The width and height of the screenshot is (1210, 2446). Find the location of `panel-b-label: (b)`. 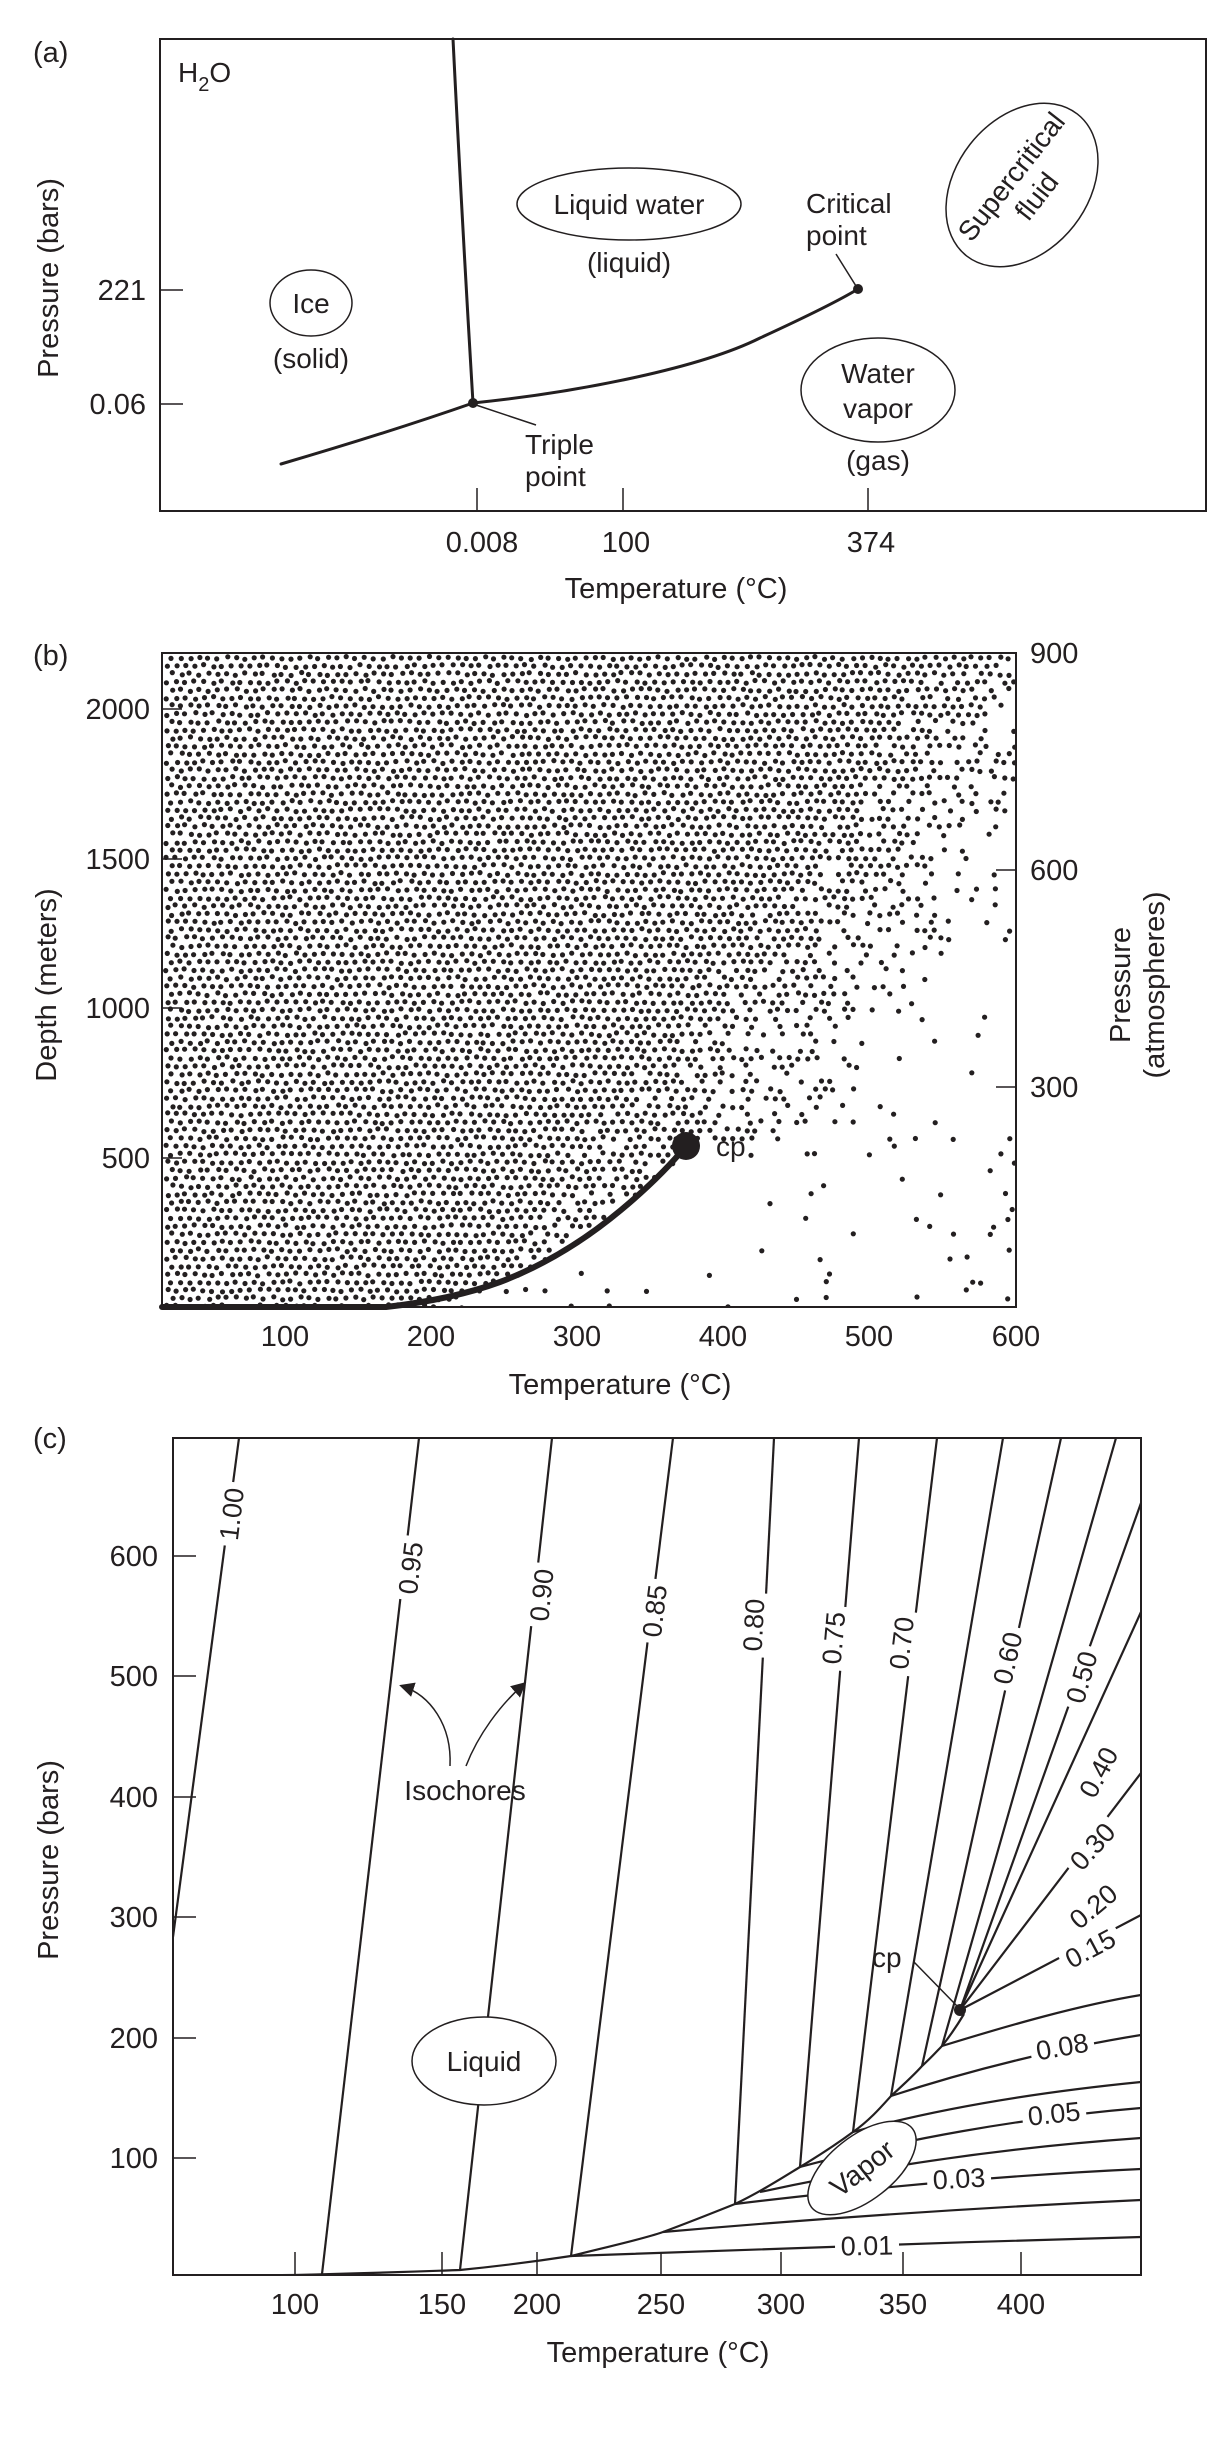

panel-b-label: (b) is located at coordinates (50, 656).